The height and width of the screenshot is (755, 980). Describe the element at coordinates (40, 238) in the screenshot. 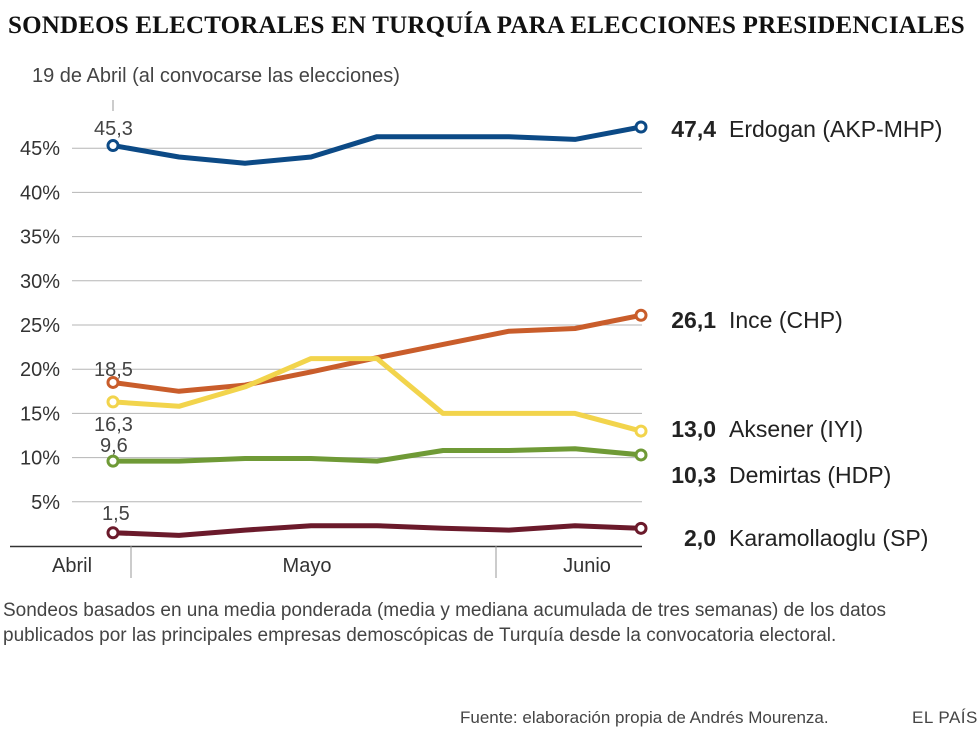

I see `y-tick-label: 35%` at that location.